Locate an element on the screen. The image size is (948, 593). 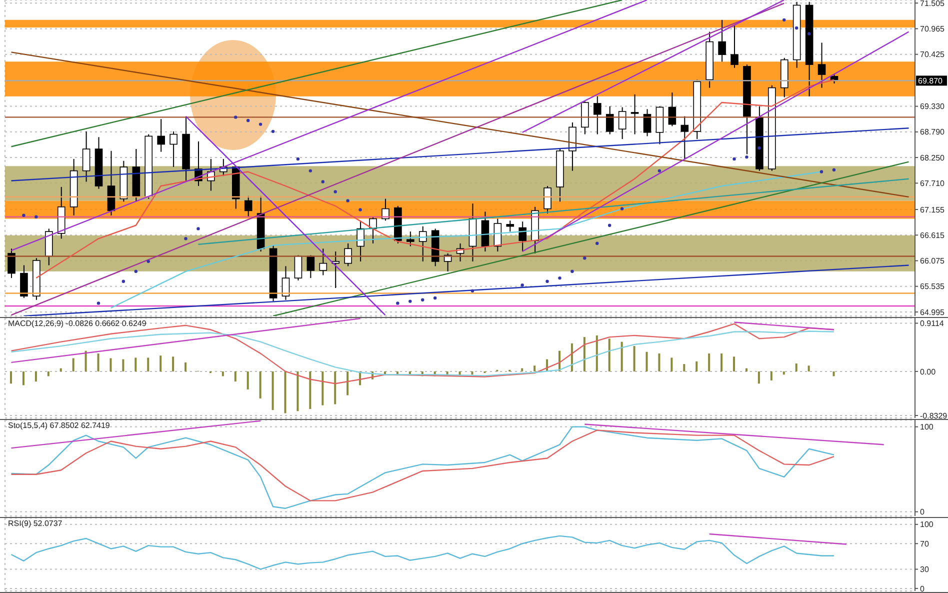
y-tick-label: 30 is located at coordinates (925, 569).